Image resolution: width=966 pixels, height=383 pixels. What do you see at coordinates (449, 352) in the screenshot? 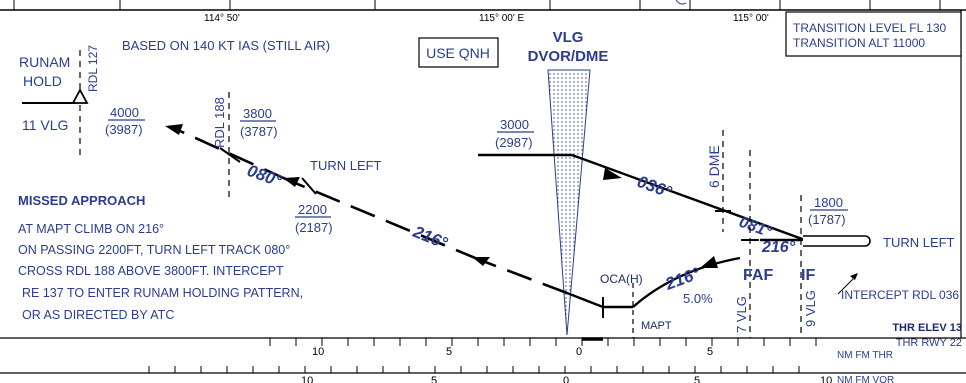
I see `scale-thr-tick-5l: 5` at bounding box center [449, 352].